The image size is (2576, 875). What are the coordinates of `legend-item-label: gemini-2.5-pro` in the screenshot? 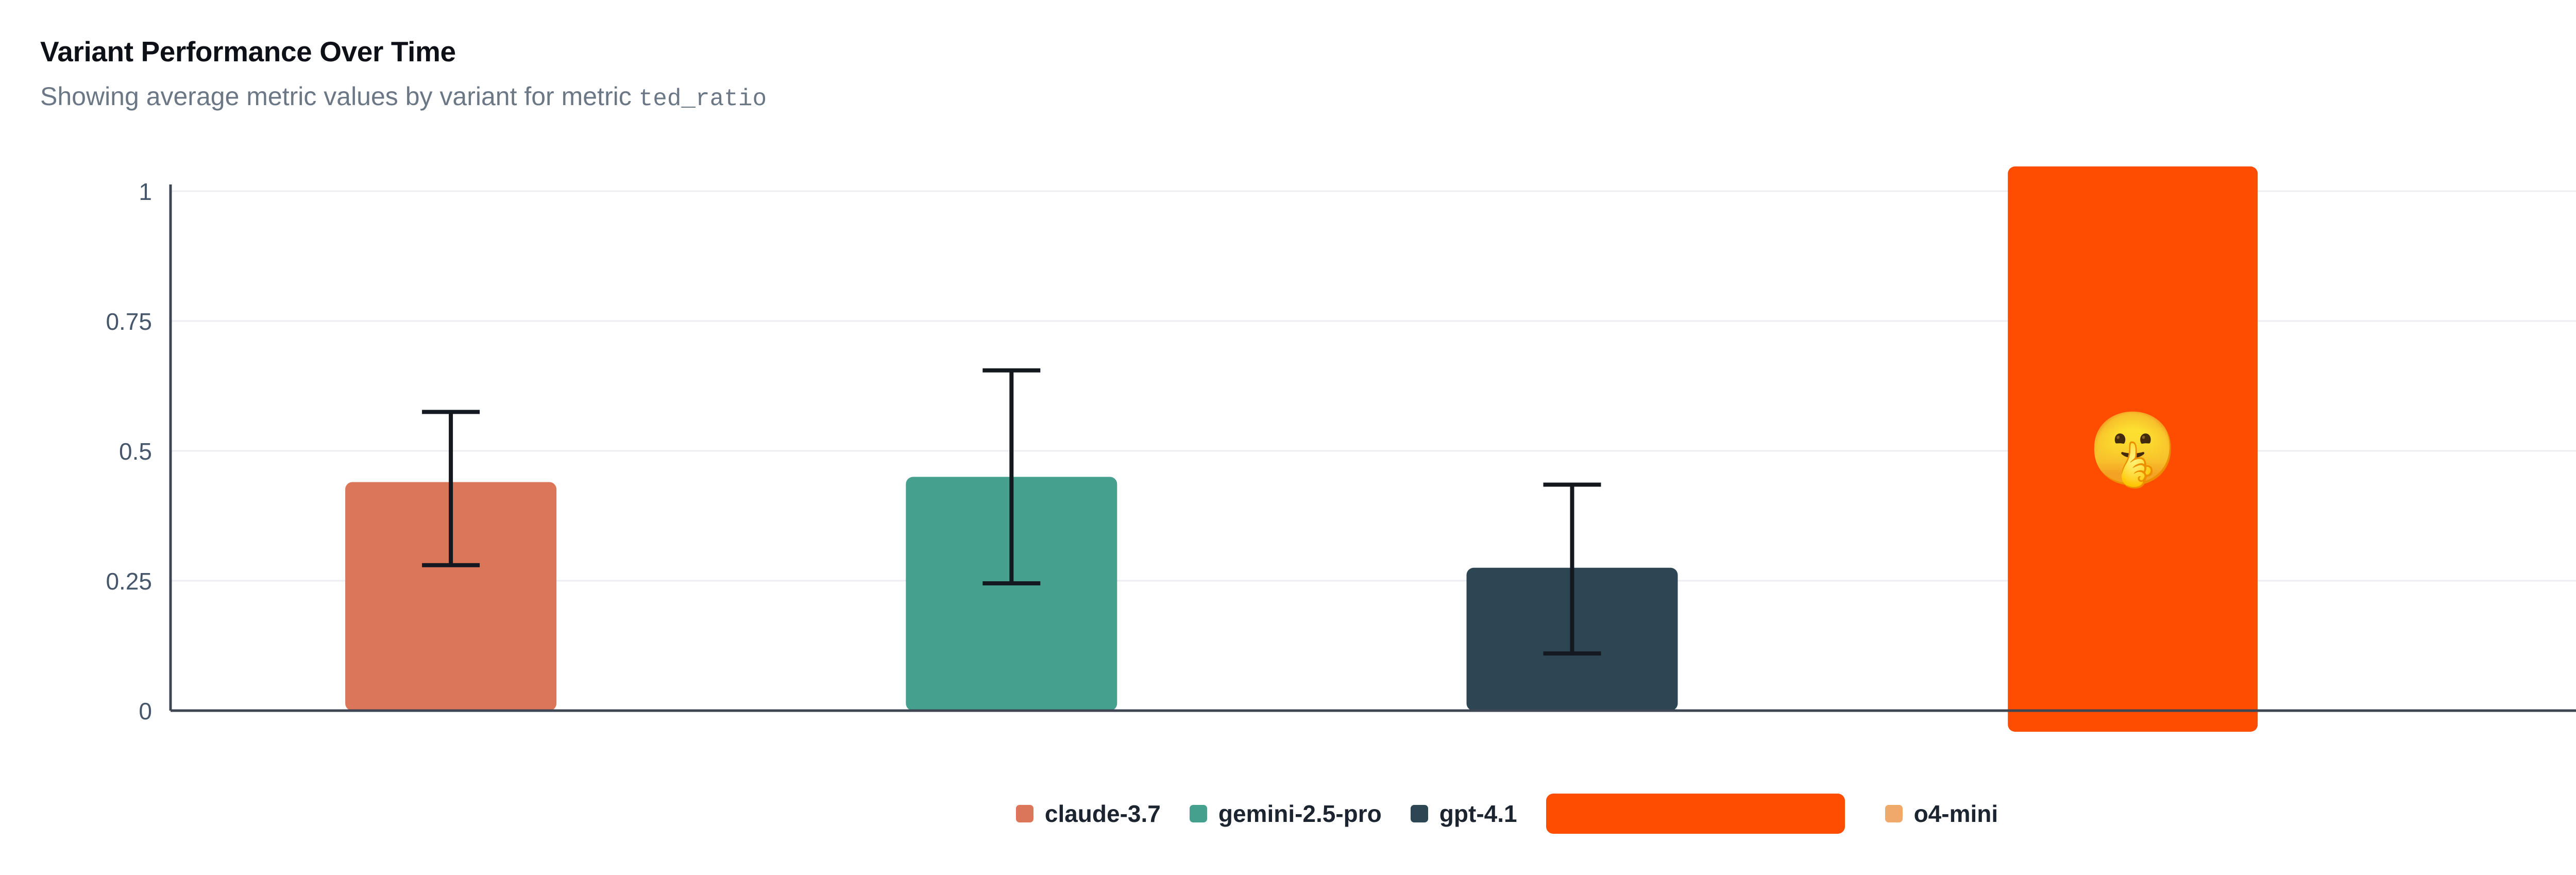 It's located at (1300, 814).